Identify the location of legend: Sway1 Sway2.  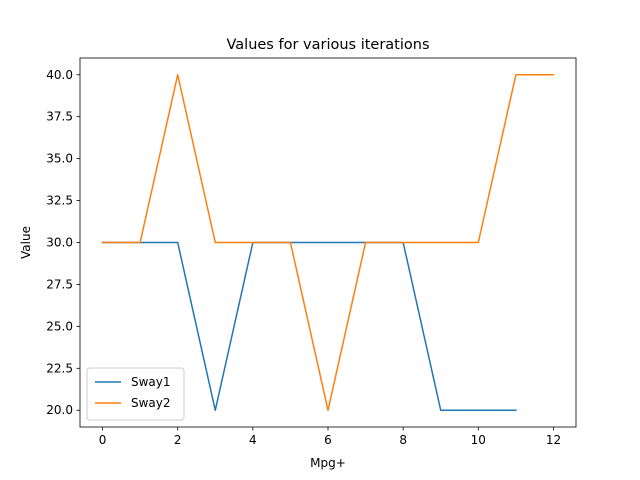
(135, 394).